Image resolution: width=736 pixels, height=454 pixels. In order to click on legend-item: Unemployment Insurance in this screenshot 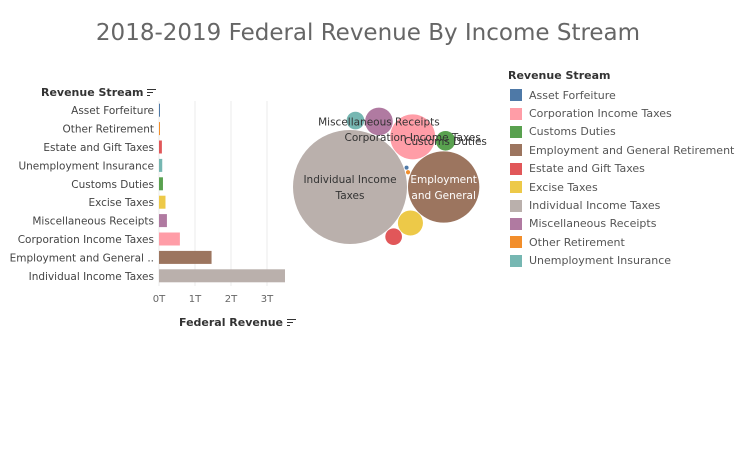, I will do `click(622, 261)`.